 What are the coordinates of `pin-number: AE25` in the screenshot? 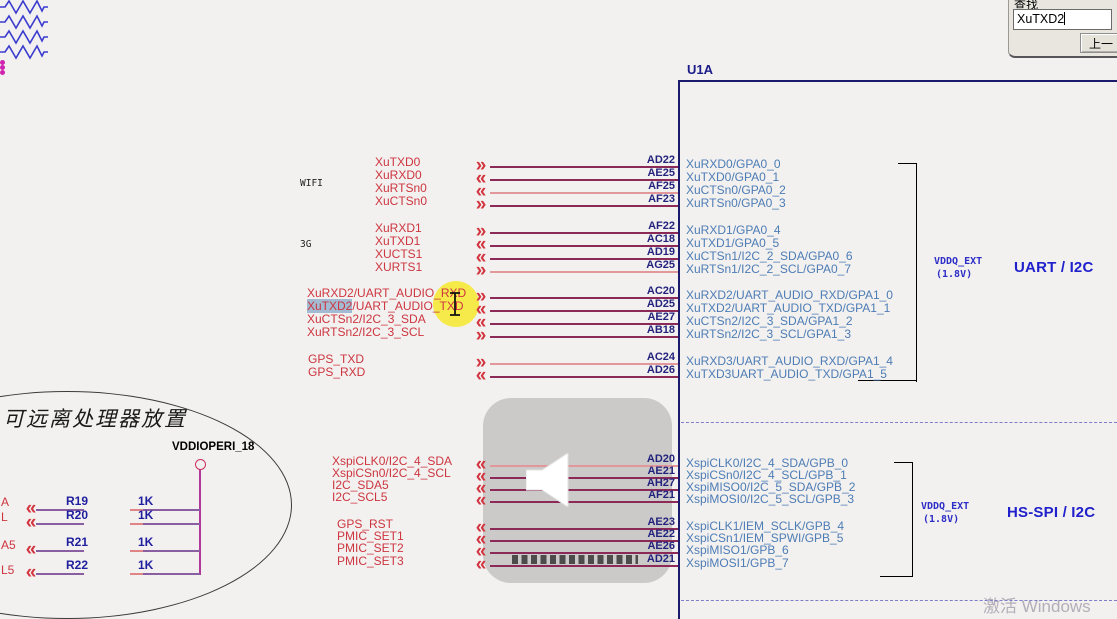 It's located at (661, 173).